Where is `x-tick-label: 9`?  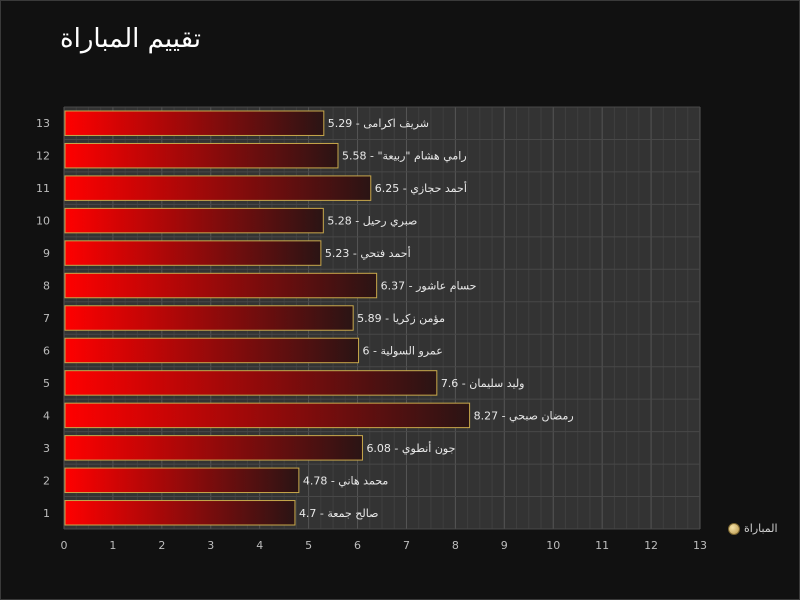 x-tick-label: 9 is located at coordinates (504, 545).